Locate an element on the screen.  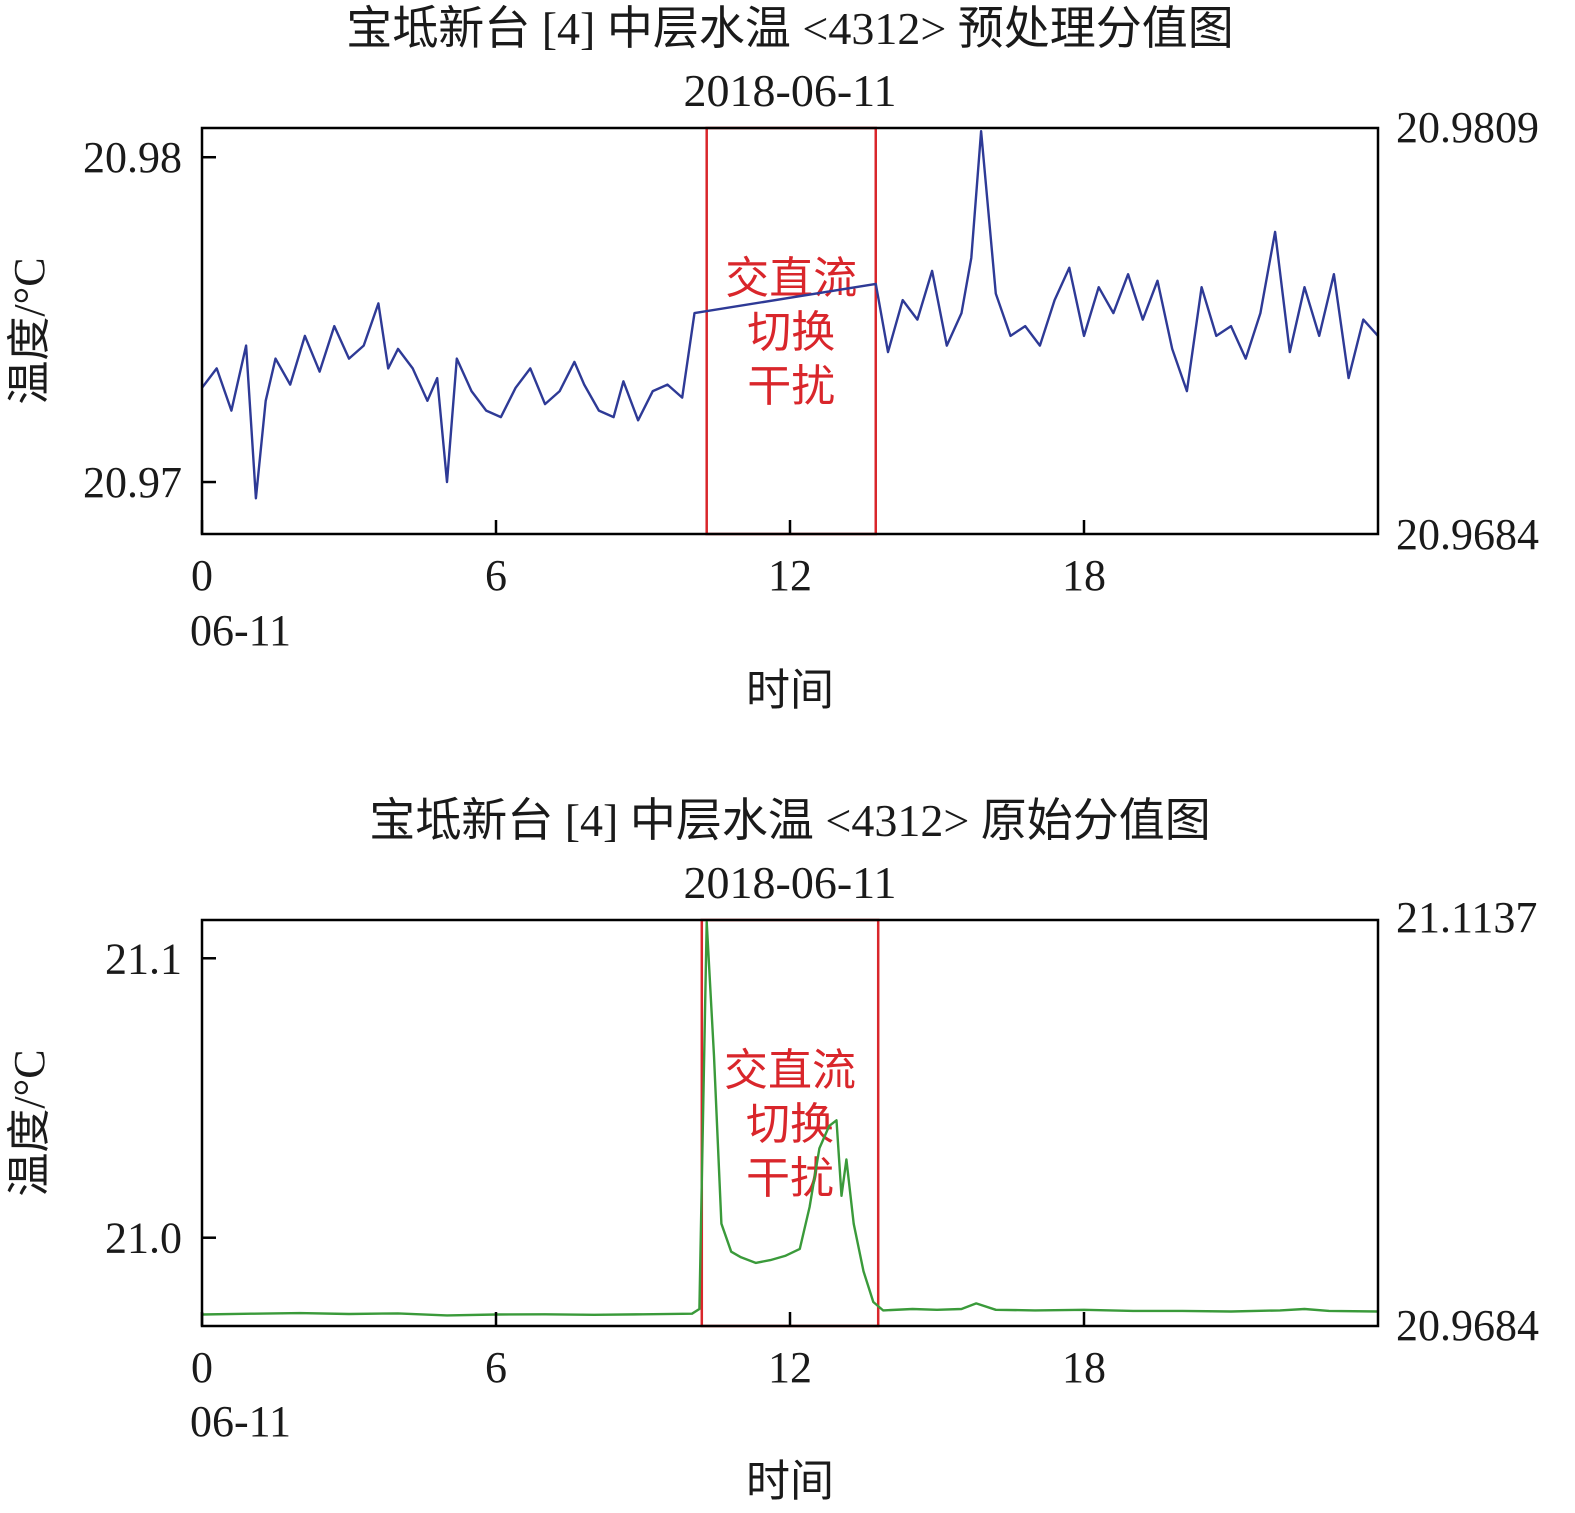
y-tick-label: 20.98 is located at coordinates (132, 157).